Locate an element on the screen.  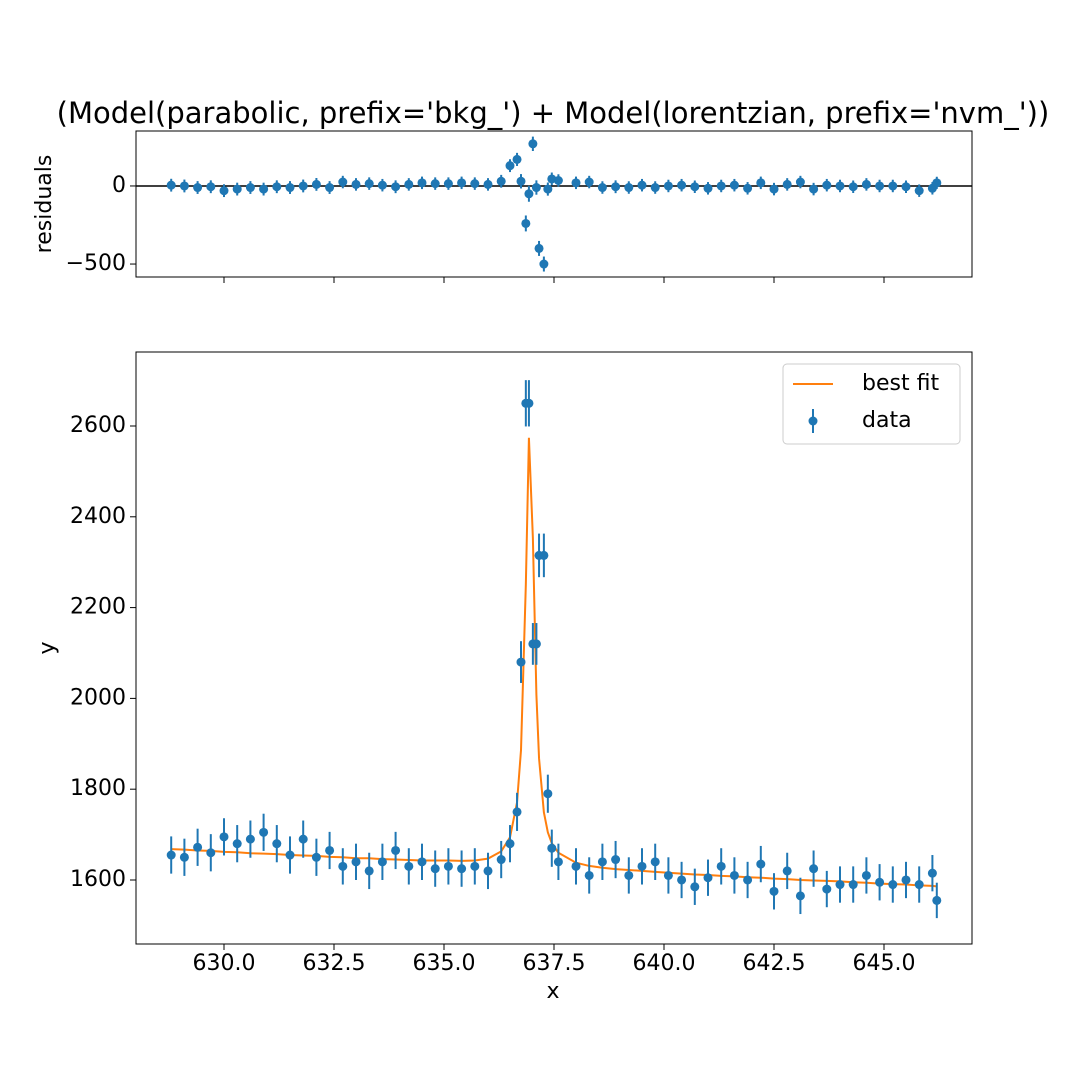
axes-frame is located at coordinates (554, 204).